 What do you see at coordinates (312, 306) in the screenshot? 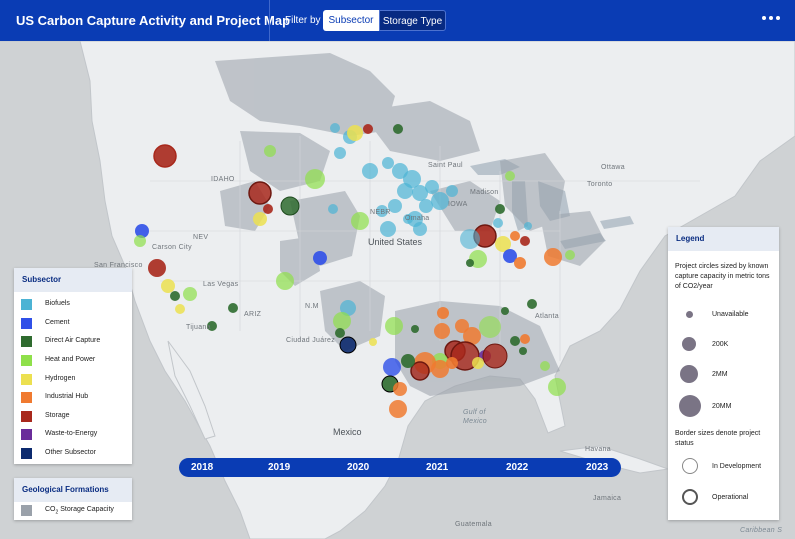
I see `label-state-nm: N.M` at bounding box center [312, 306].